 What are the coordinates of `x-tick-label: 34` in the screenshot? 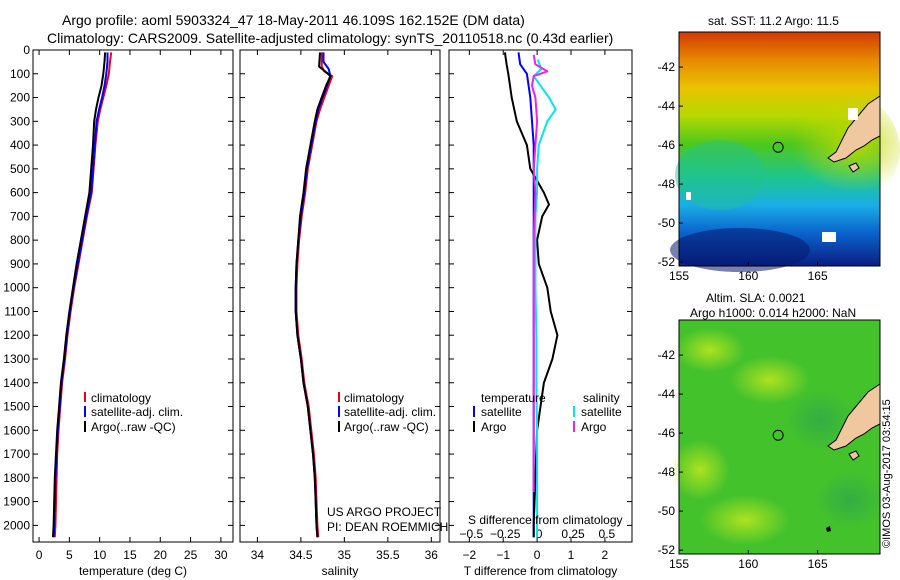 It's located at (258, 555).